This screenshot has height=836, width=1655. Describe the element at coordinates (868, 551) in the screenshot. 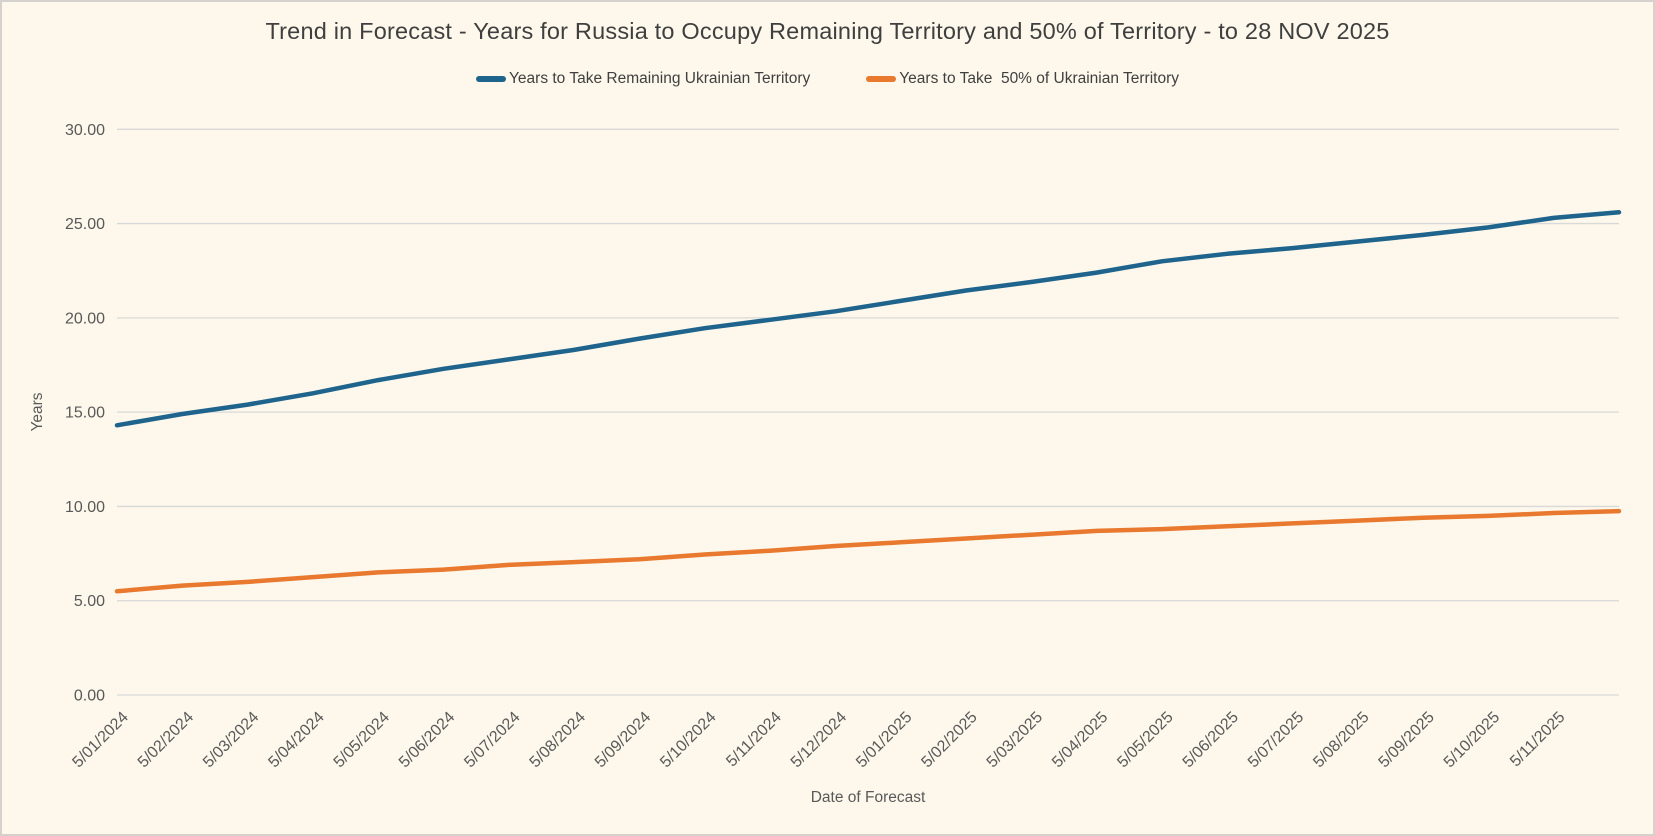

I see `line-50pct-territory` at that location.